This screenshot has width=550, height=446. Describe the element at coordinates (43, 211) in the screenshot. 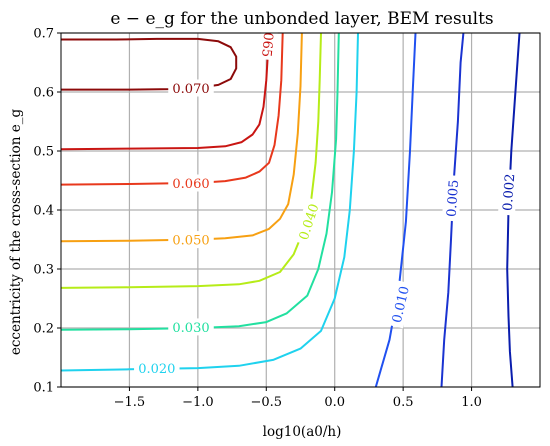

I see `y-tick-label: 0.4` at that location.